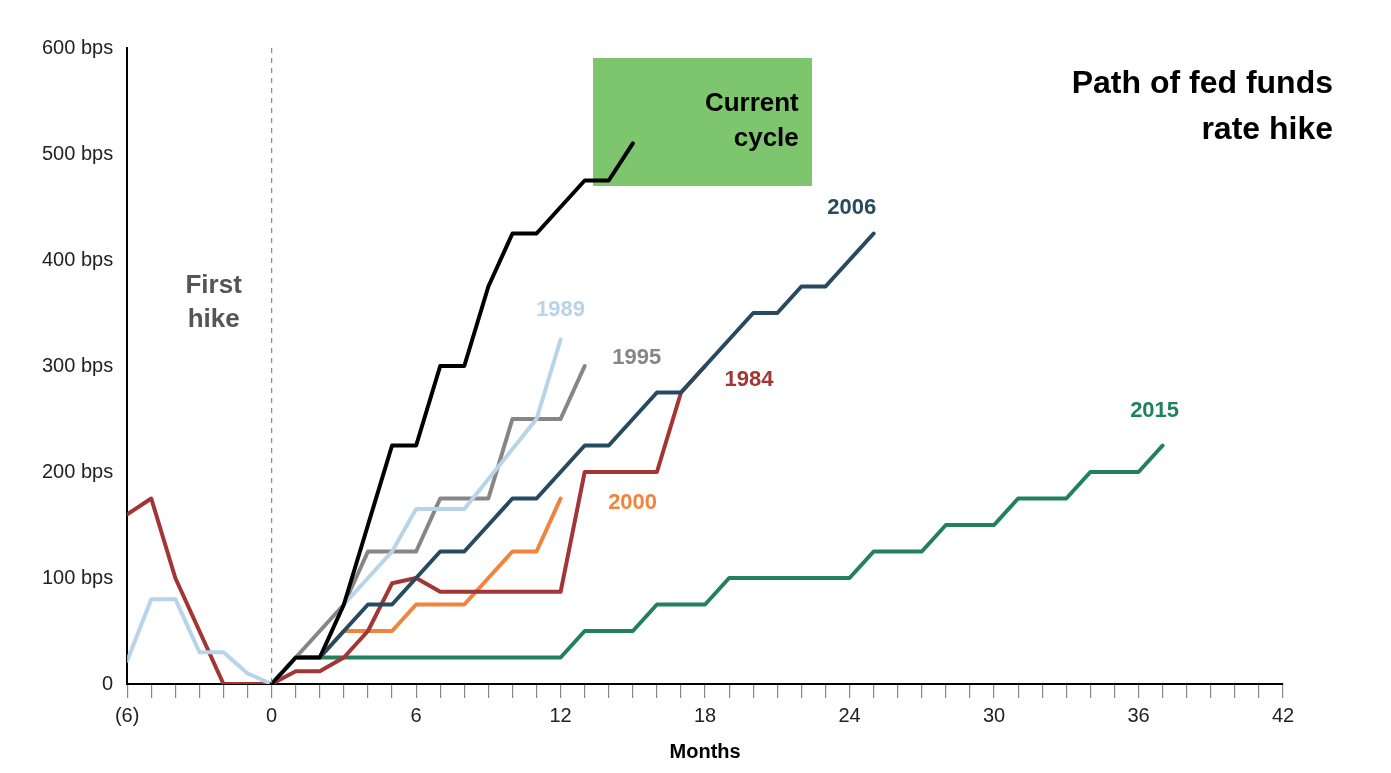 This screenshot has width=1391, height=773. Describe the element at coordinates (752, 120) in the screenshot. I see `text: Current cycle` at that location.